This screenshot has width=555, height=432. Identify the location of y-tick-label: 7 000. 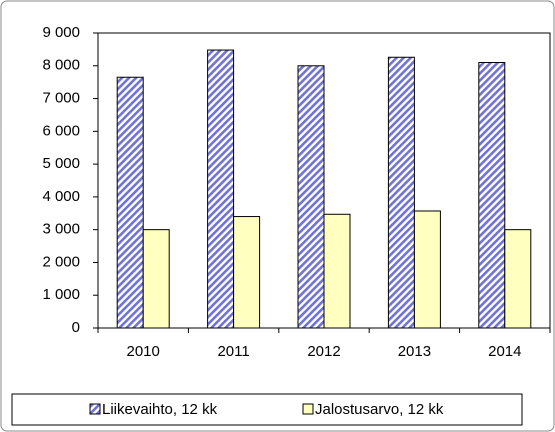
(61, 98).